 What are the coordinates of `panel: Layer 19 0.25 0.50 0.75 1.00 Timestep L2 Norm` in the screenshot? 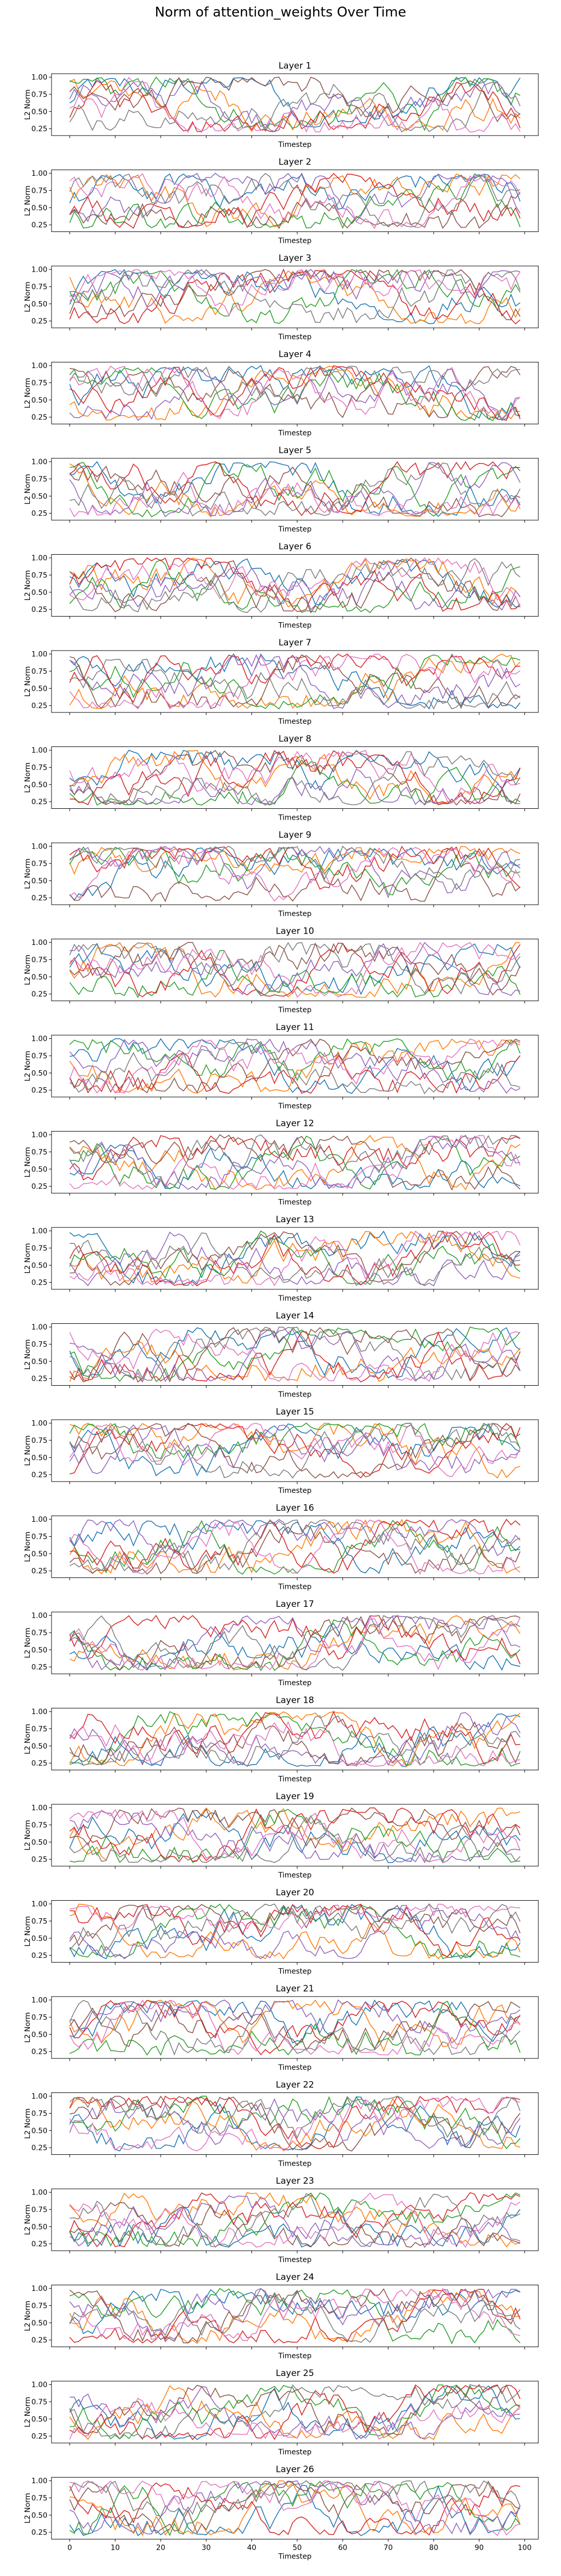 It's located at (281, 1835).